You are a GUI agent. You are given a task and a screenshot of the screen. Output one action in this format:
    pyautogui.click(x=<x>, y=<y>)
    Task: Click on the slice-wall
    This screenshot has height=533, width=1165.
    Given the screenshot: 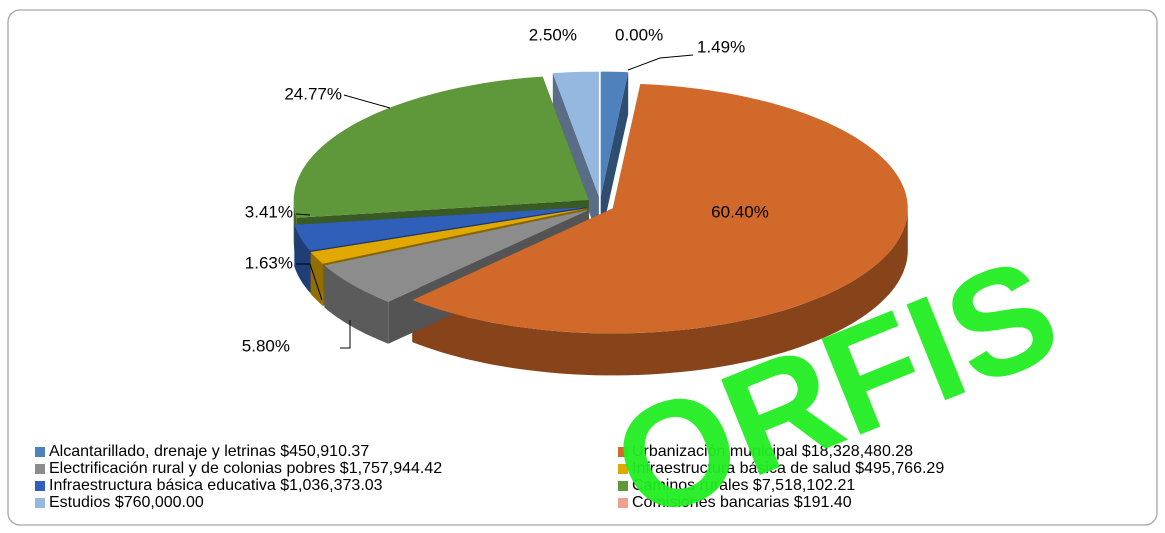 What is the action you would take?
    pyautogui.click(x=614, y=155)
    